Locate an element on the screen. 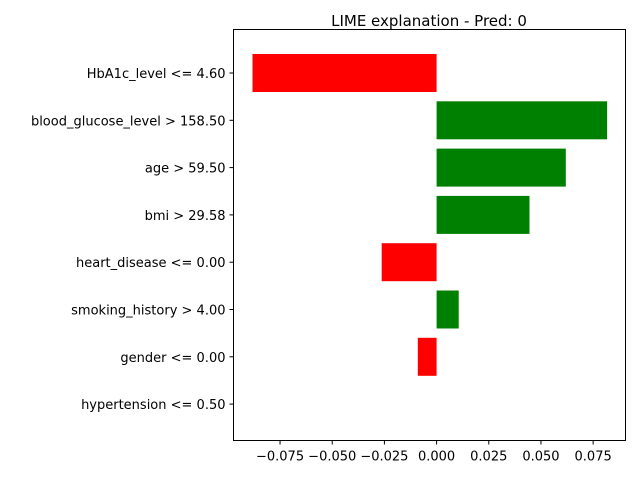 The height and width of the screenshot is (480, 640). y-tick-label: heart_disease <= 0.00 is located at coordinates (151, 263).